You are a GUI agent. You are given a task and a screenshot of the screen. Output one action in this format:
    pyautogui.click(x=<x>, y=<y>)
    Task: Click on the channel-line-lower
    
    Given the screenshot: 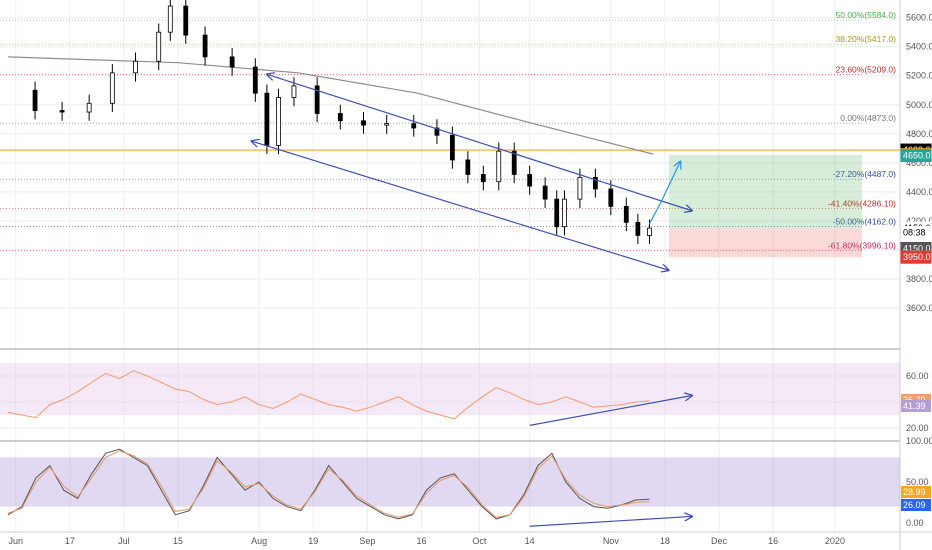 What is the action you would take?
    pyautogui.click(x=459, y=205)
    